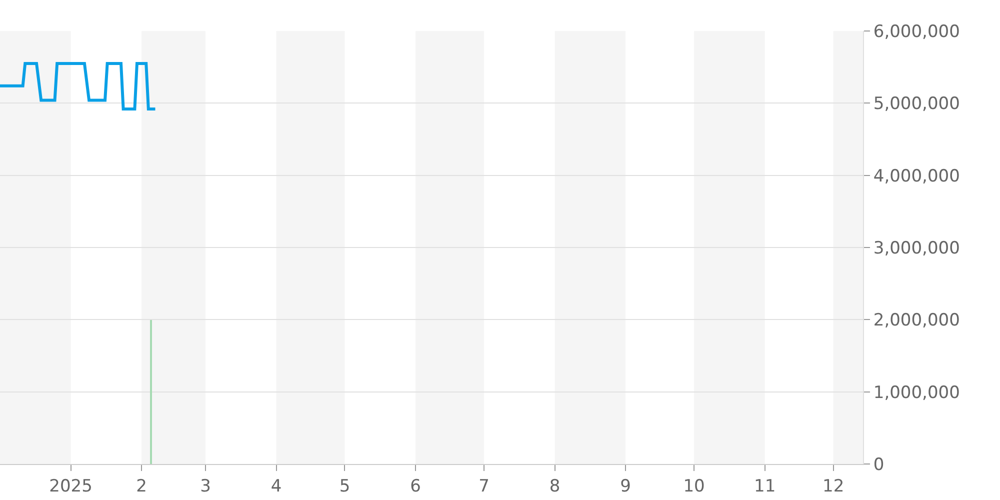 Image resolution: width=1000 pixels, height=500 pixels. Describe the element at coordinates (78, 86) in the screenshot. I see `line-series` at that location.